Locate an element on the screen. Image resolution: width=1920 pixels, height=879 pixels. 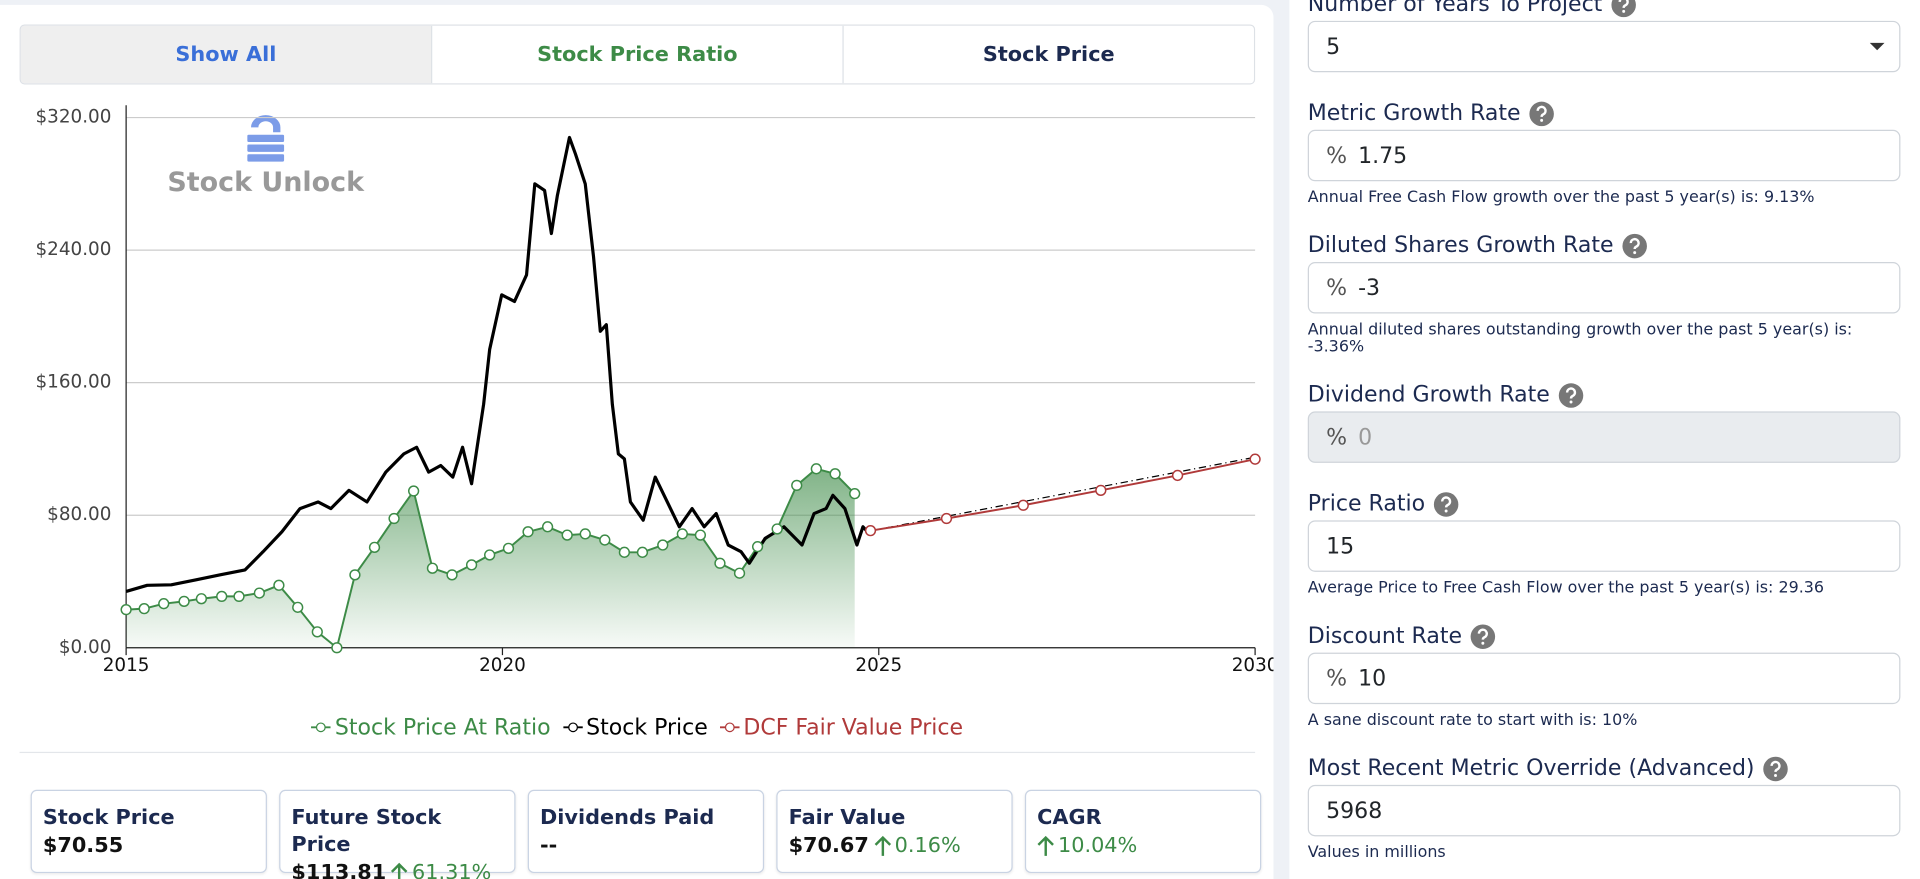
card-title: Stock Price is located at coordinates (108, 818).